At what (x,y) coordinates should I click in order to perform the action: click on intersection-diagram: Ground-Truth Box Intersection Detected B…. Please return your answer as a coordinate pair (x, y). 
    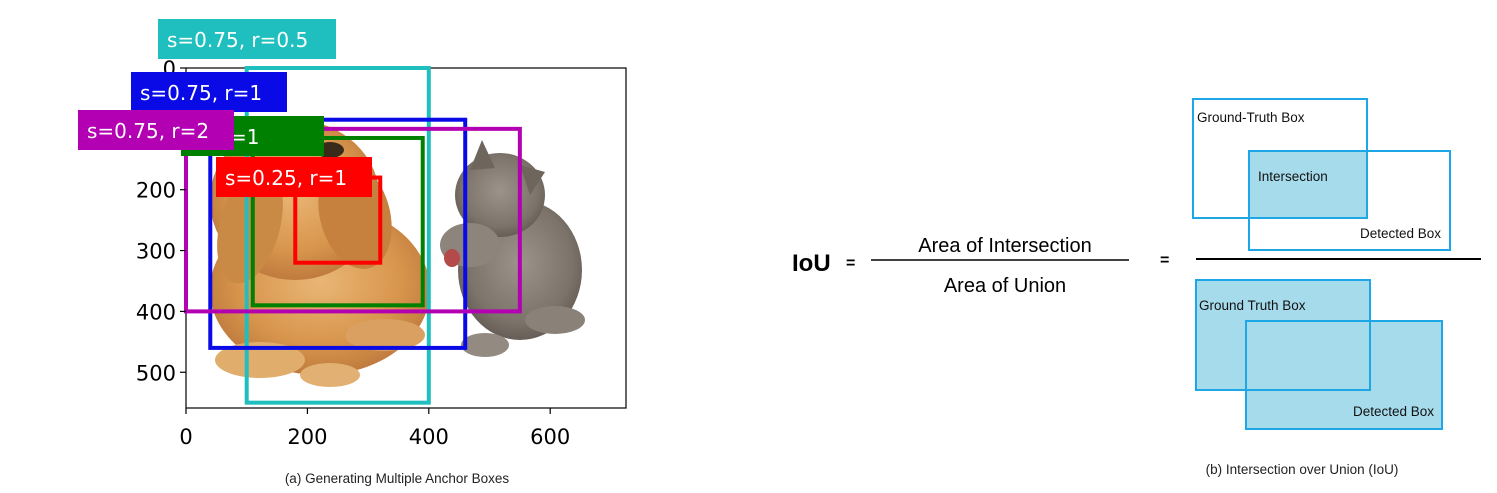
    Looking at the image, I should click on (1321, 174).